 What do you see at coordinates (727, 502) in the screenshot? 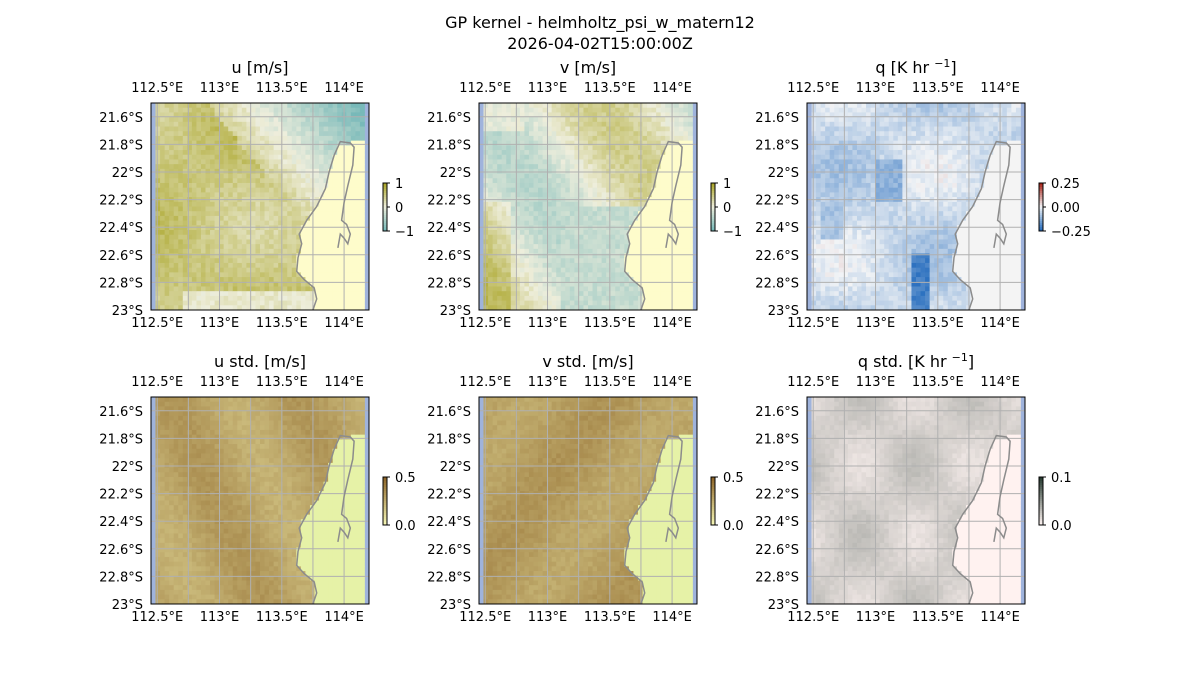
I see `colorbar-vstd: 0.5 0.0` at bounding box center [727, 502].